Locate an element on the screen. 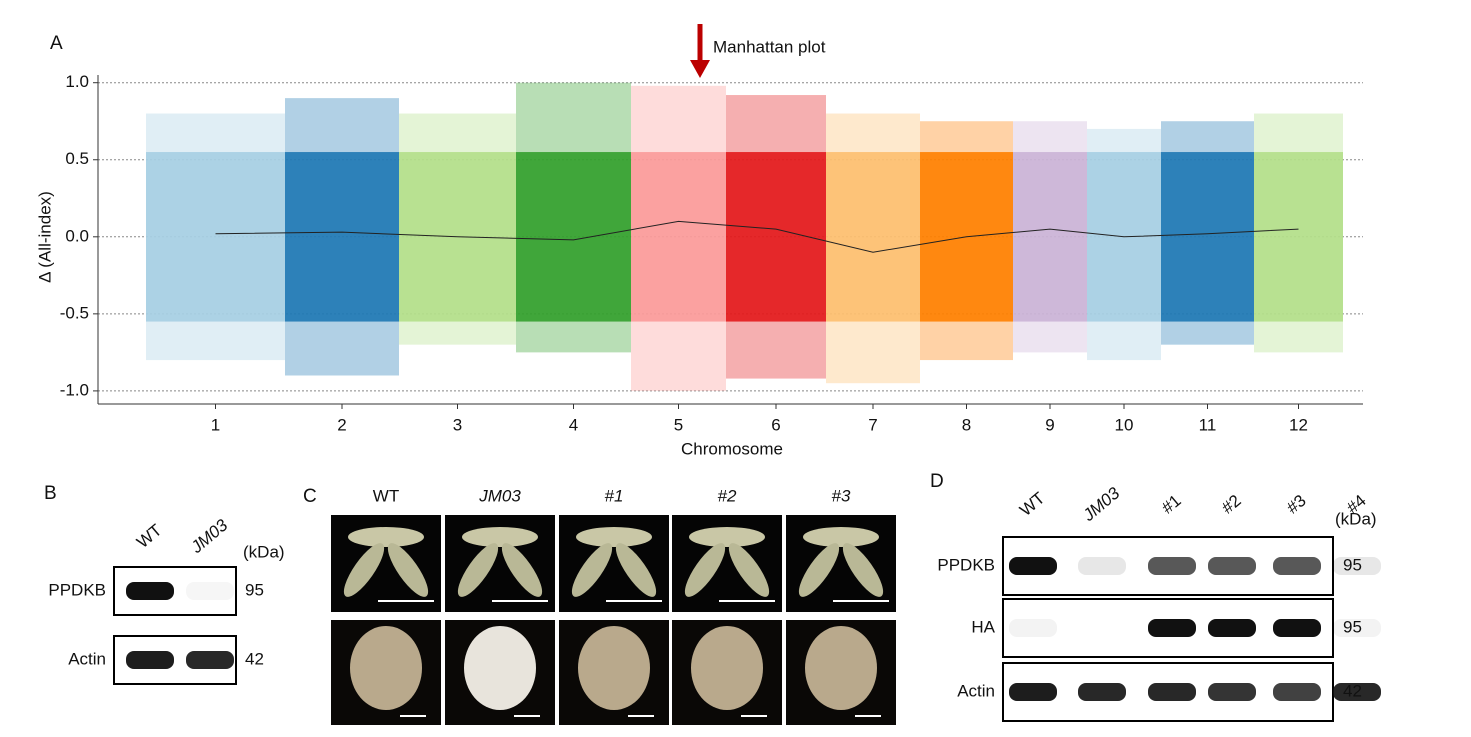  lane-label: #1 is located at coordinates (1171, 504).